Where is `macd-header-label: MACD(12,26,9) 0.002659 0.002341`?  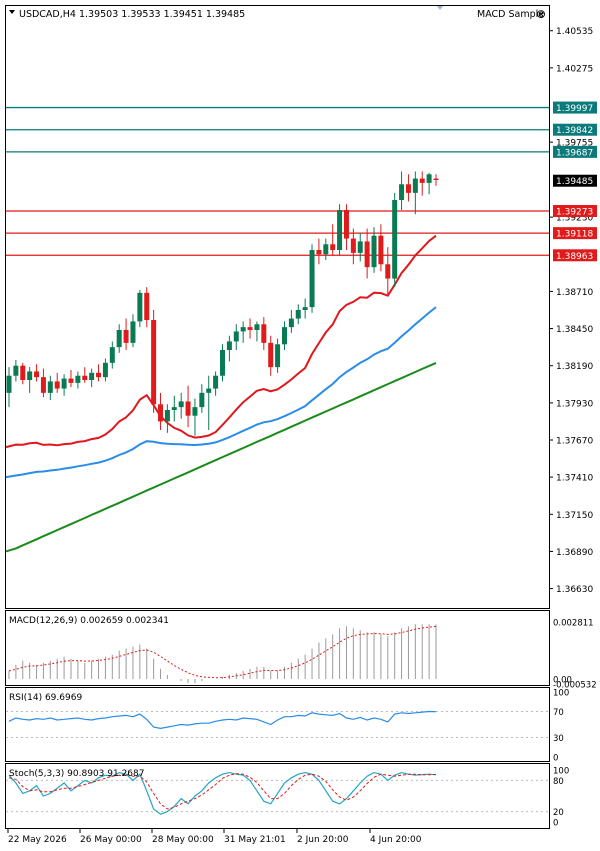
macd-header-label: MACD(12,26,9) 0.002659 0.002341 is located at coordinates (89, 621).